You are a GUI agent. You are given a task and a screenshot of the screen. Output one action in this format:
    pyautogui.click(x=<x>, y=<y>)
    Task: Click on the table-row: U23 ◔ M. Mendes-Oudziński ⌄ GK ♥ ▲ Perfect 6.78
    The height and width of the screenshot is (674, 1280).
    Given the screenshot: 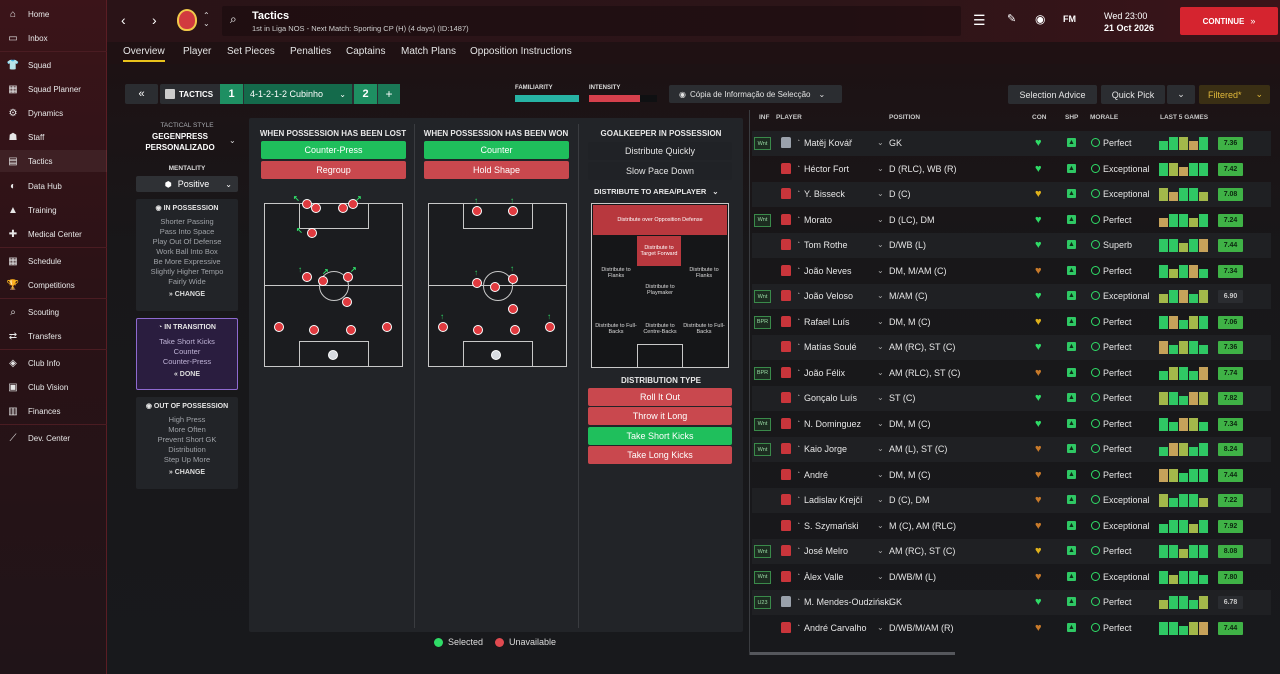 What is the action you would take?
    pyautogui.click(x=1011, y=602)
    